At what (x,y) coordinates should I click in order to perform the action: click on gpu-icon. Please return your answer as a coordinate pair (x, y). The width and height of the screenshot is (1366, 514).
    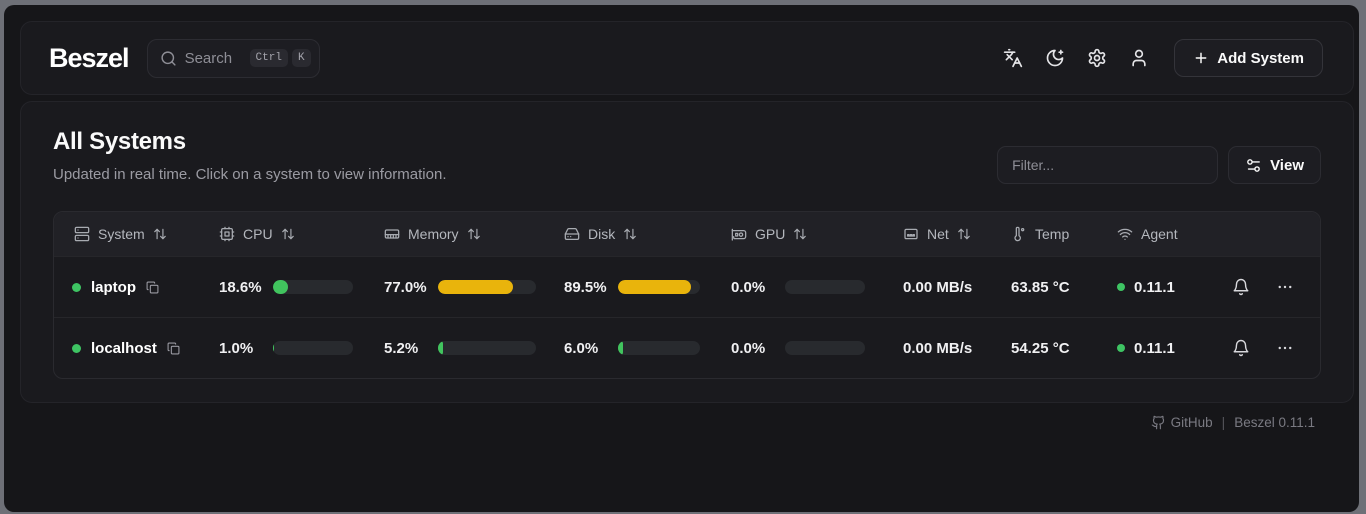
    Looking at the image, I should click on (739, 234).